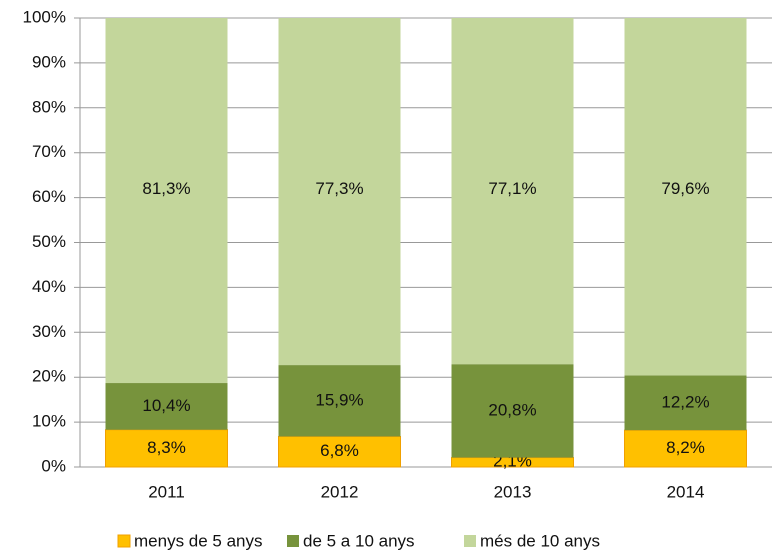 The image size is (774, 558). I want to click on y-tick-label: 30%, so click(49, 331).